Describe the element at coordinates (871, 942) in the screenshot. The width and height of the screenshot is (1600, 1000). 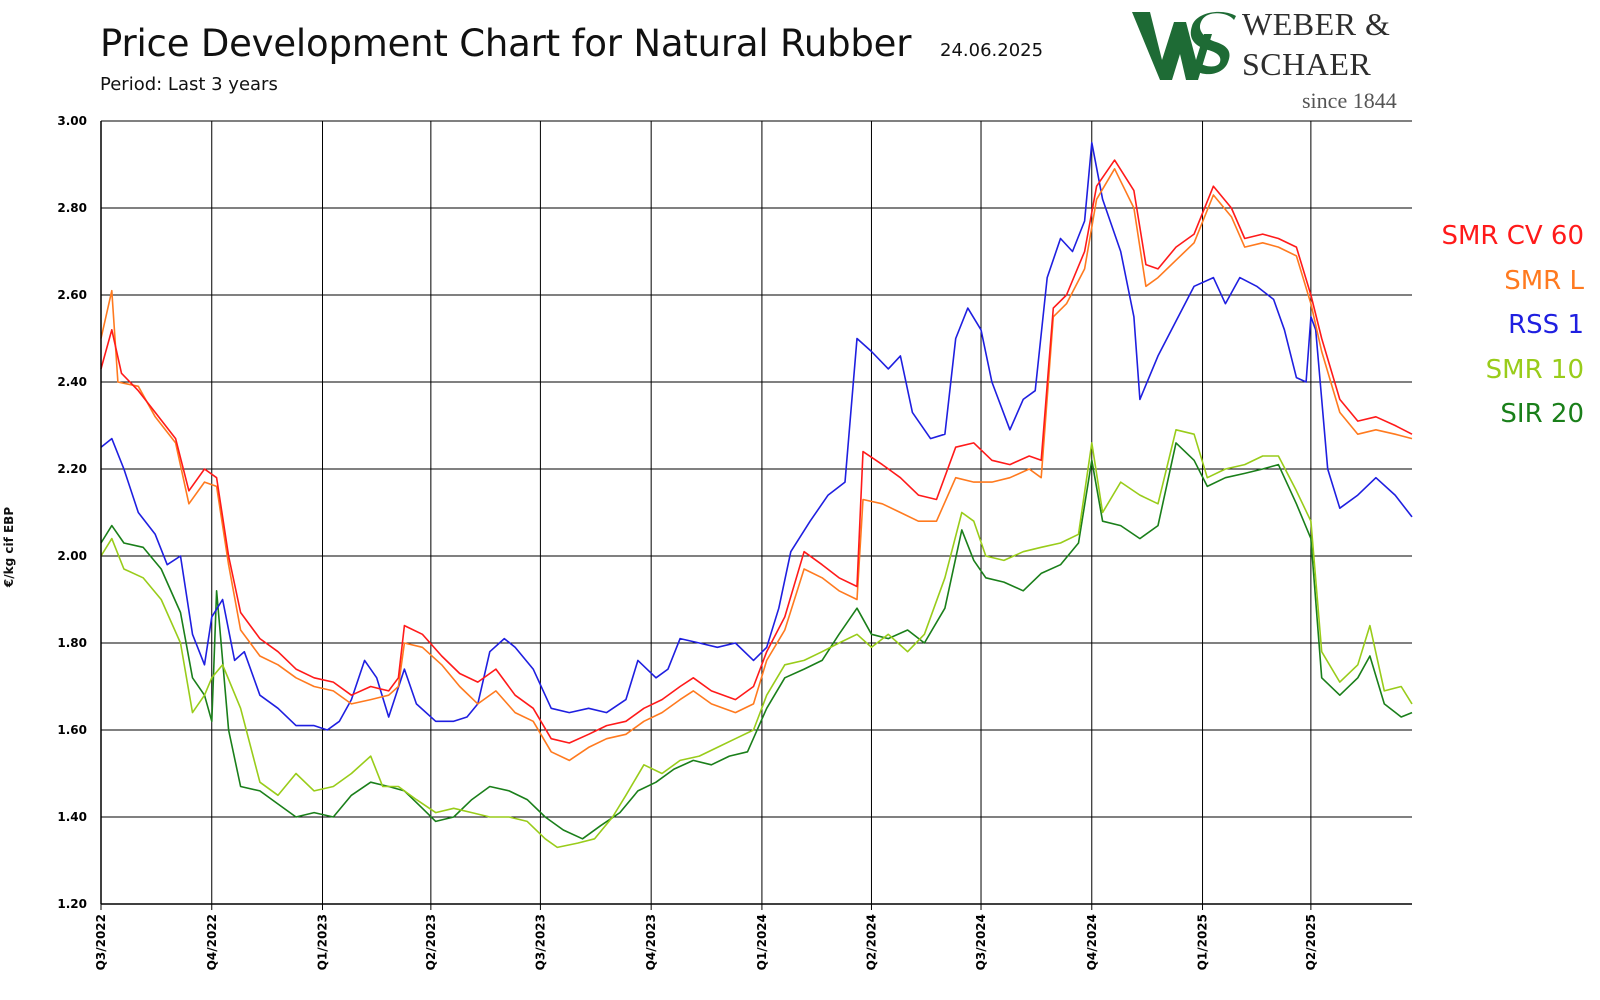
I see `x-tick-label: Q2/2024` at that location.